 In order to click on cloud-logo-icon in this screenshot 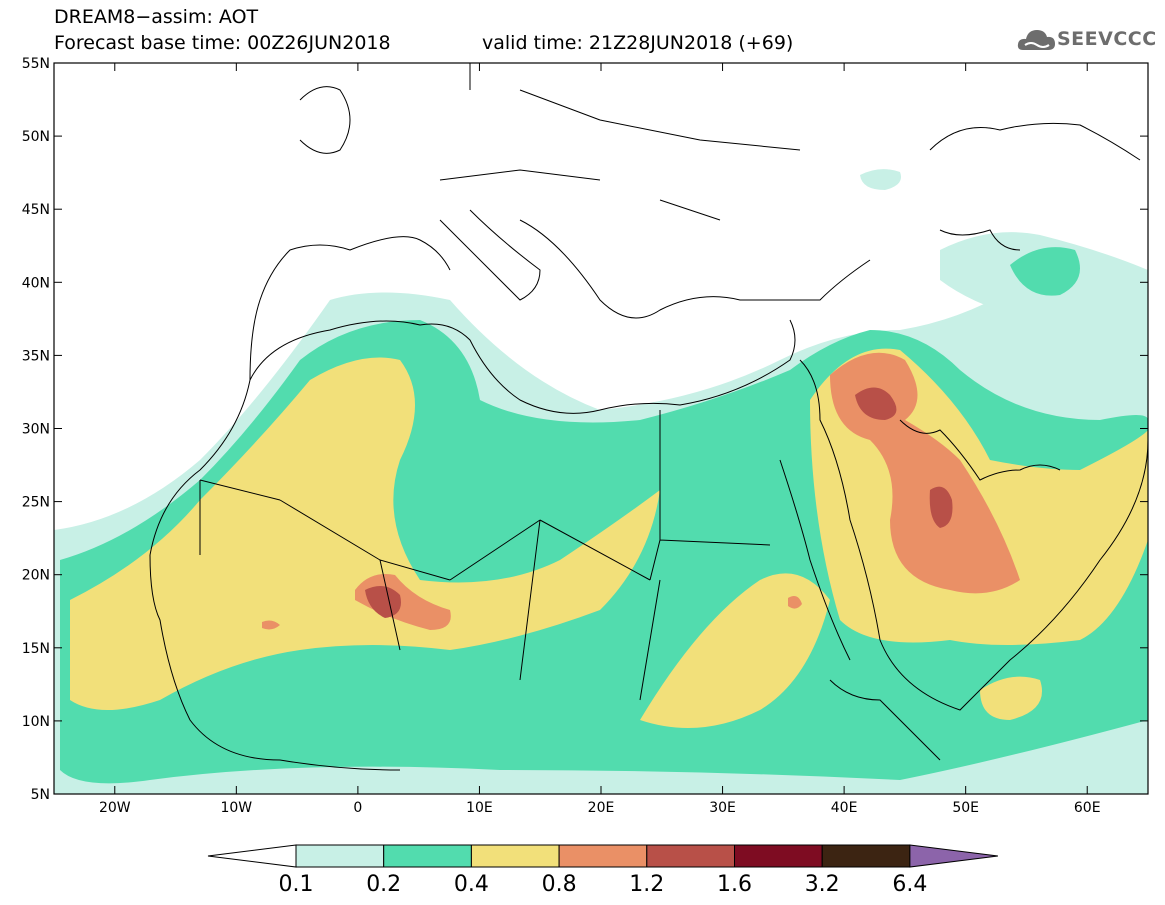, I will do `click(1036, 40)`.